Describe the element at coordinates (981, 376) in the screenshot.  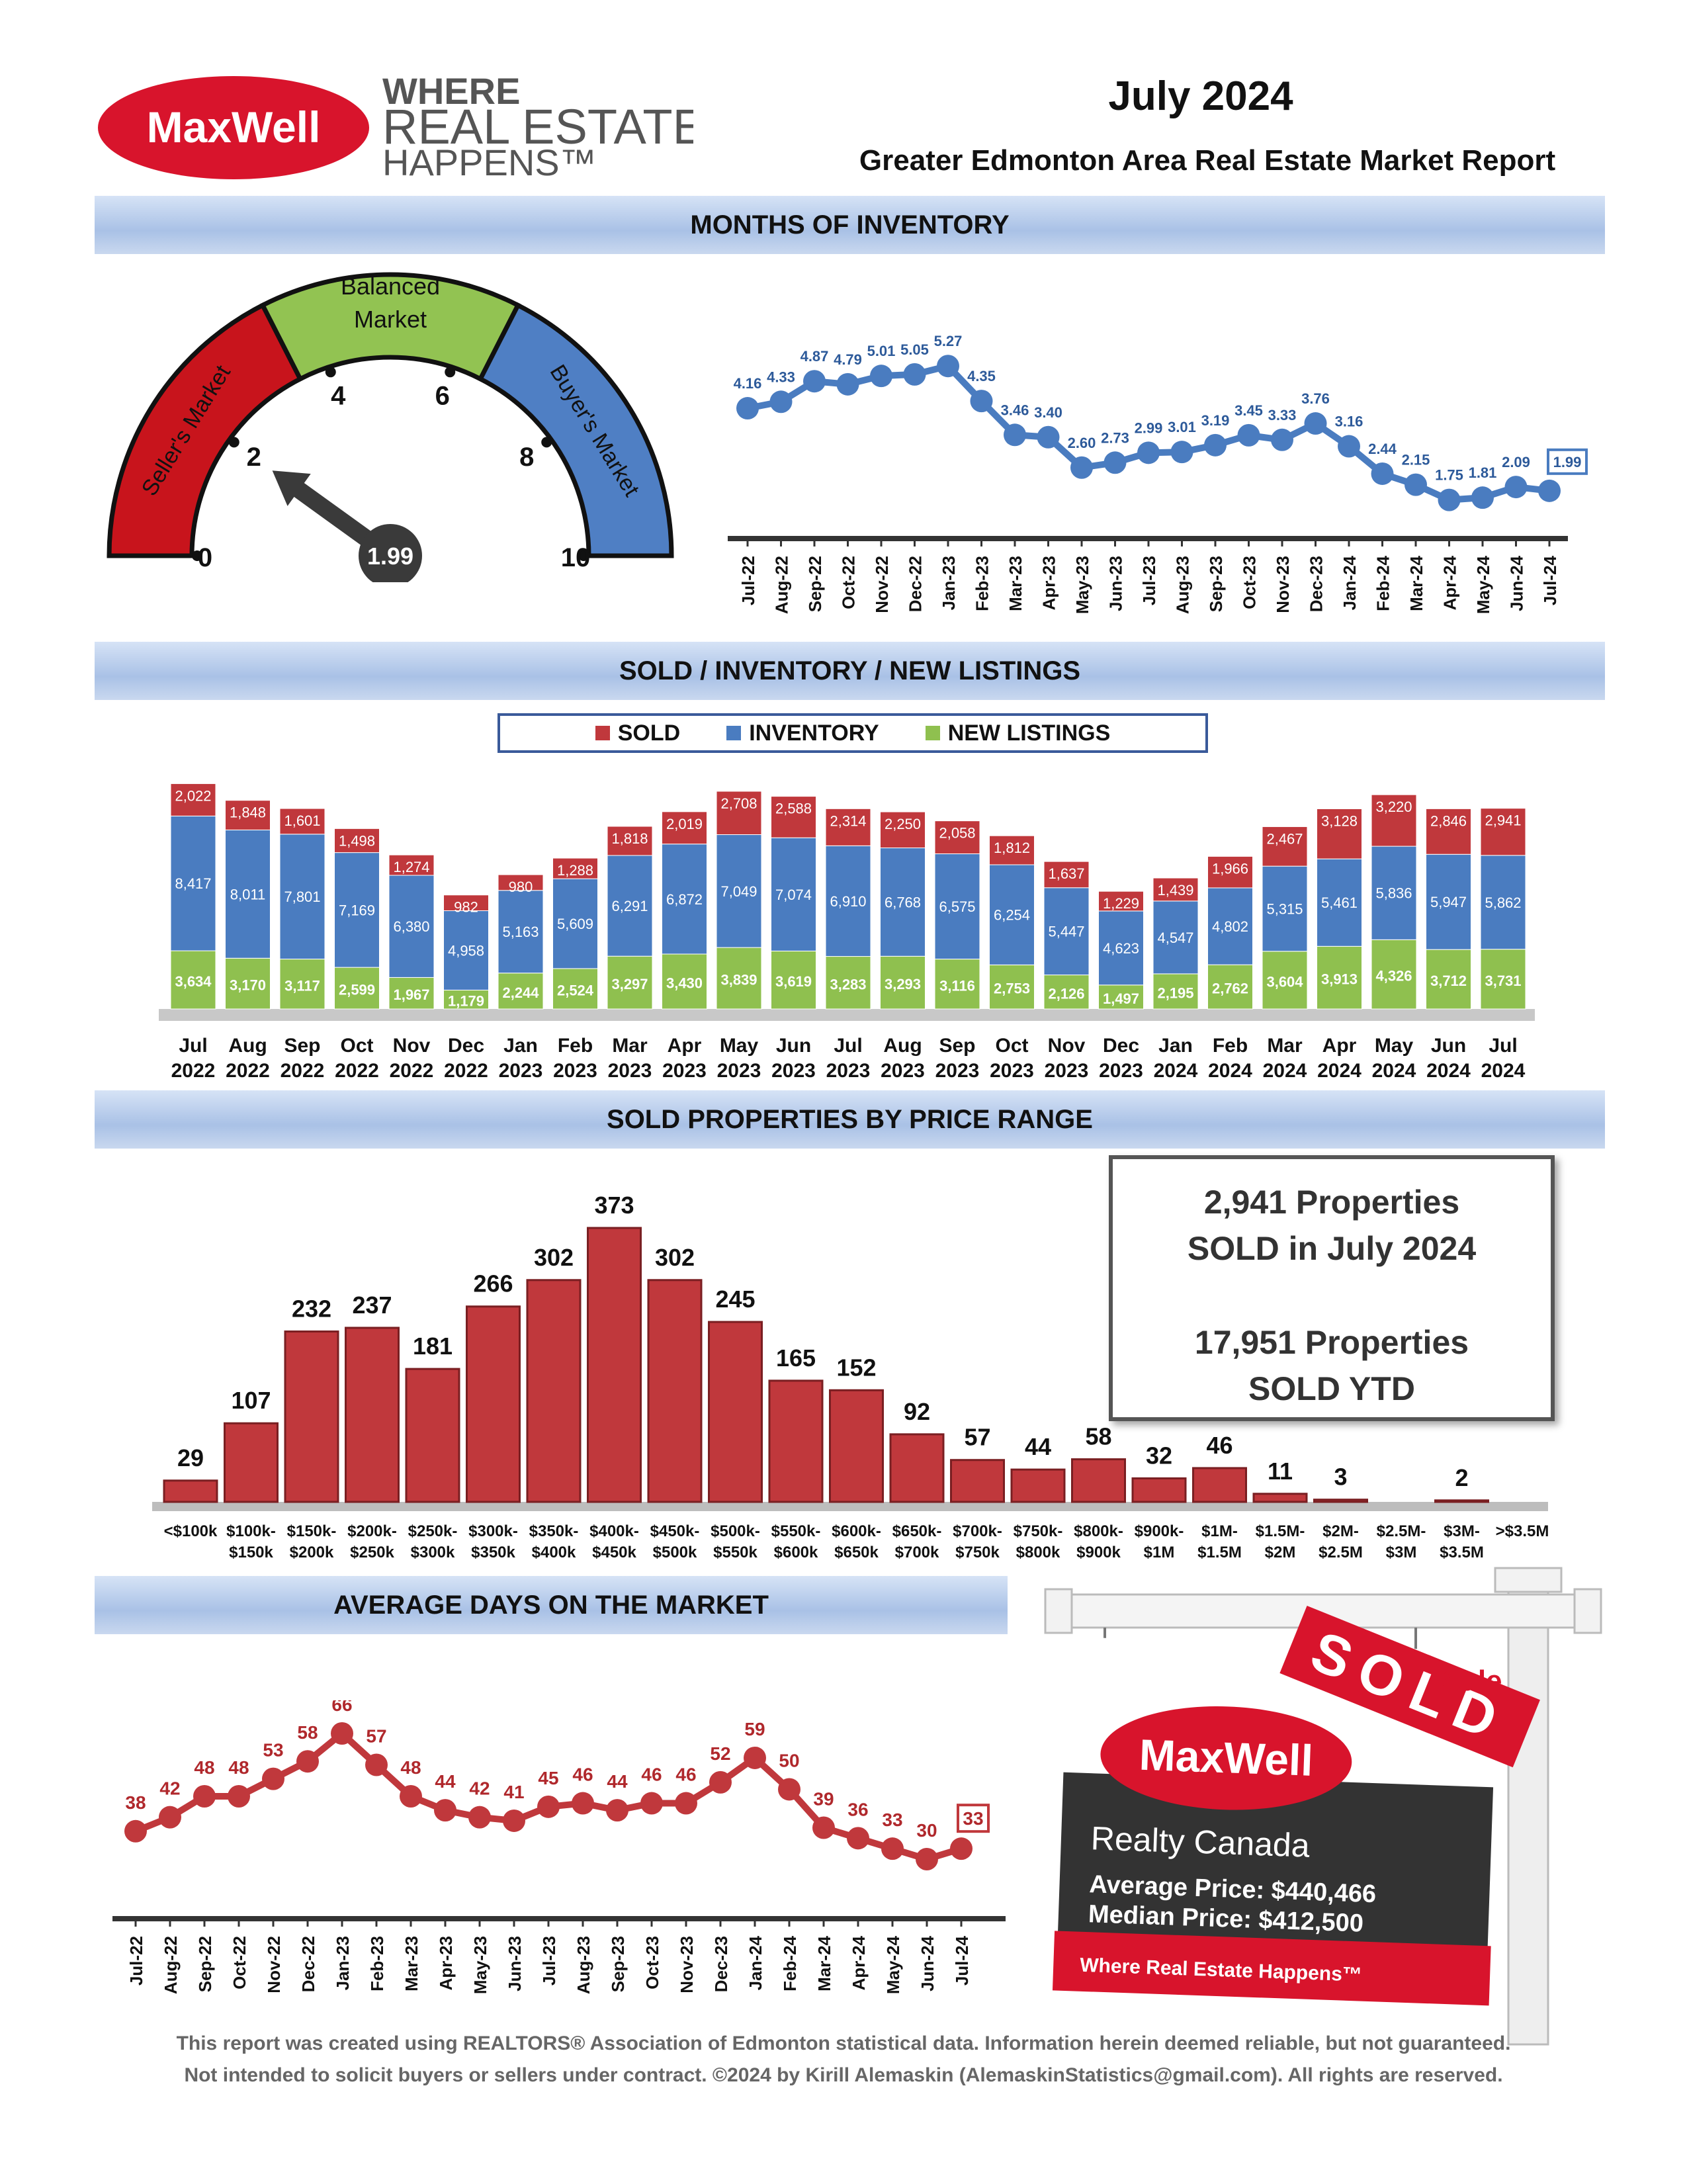
I see `inventory-value-label: 4.35` at that location.